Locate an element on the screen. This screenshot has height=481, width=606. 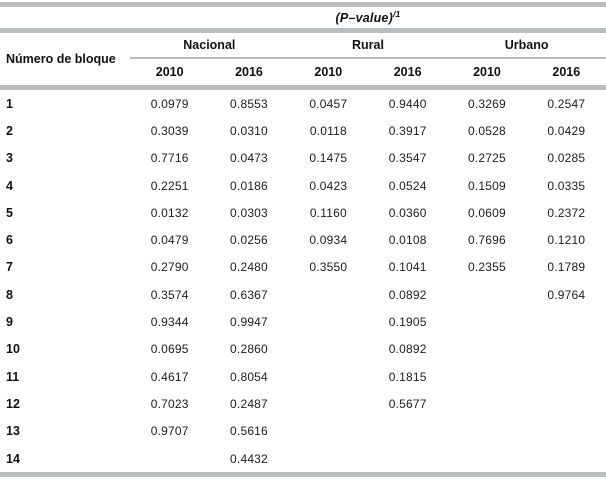
pvalue-cell: 0.0695 is located at coordinates (169, 349).